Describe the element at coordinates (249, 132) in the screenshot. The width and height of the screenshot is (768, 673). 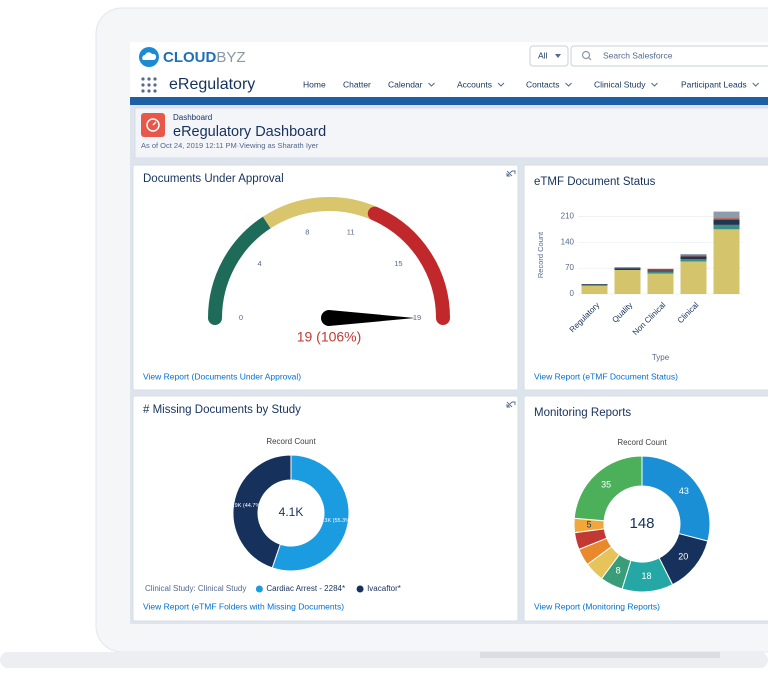
I see `dashboard-title: eRegulatory Dashboard` at that location.